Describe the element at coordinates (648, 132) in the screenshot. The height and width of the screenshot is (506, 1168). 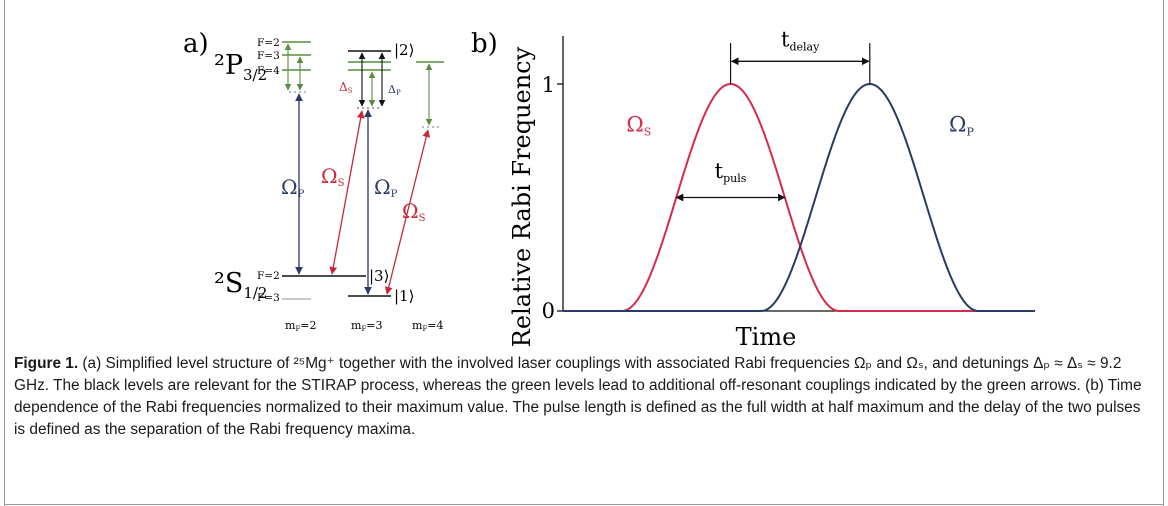
I see `series-label-sub: S` at that location.